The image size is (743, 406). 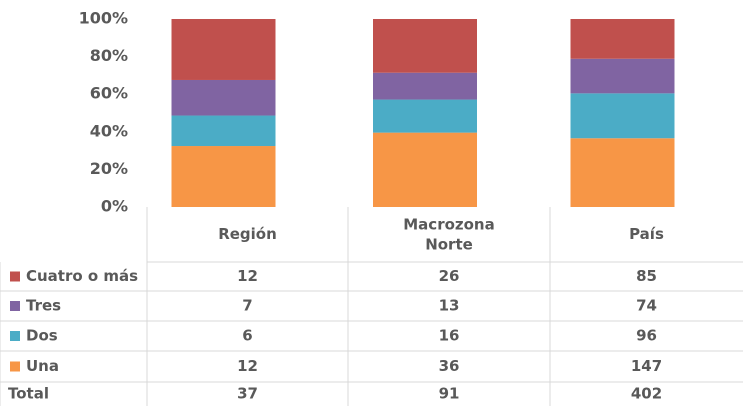 What do you see at coordinates (449, 366) in the screenshot?
I see `table-value: 36` at bounding box center [449, 366].